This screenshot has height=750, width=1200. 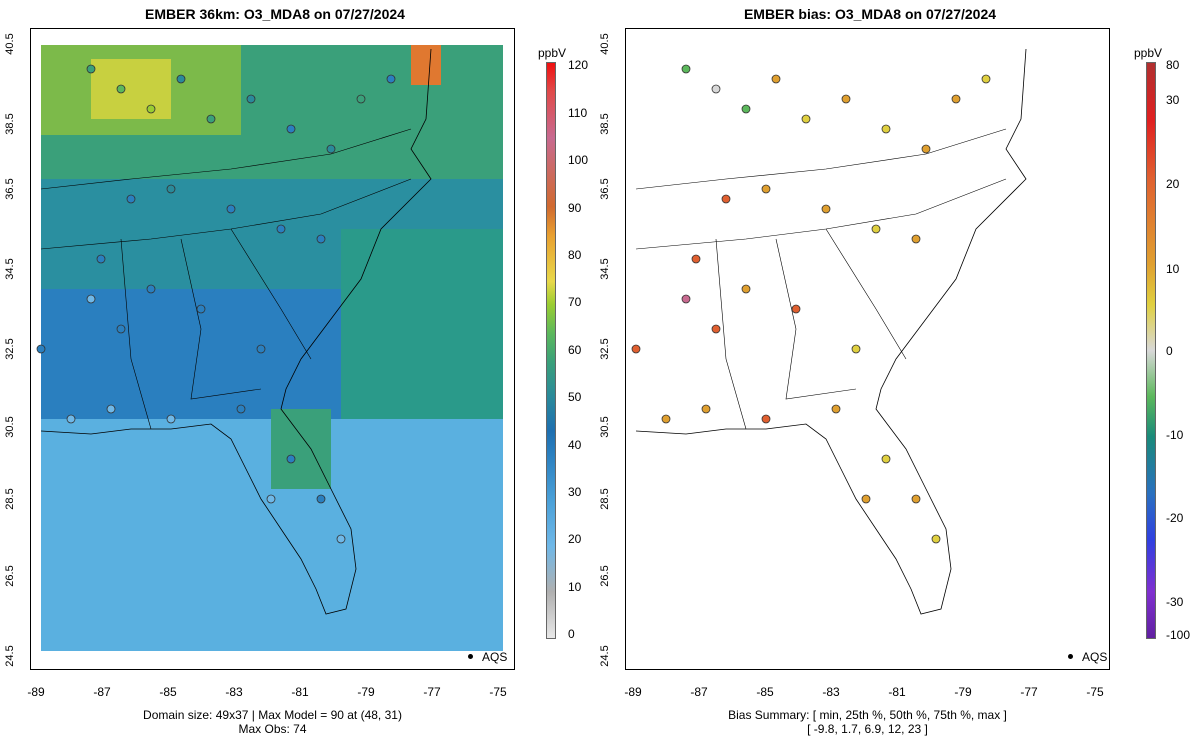 What do you see at coordinates (1151, 350) in the screenshot?
I see `right-colorbar` at bounding box center [1151, 350].